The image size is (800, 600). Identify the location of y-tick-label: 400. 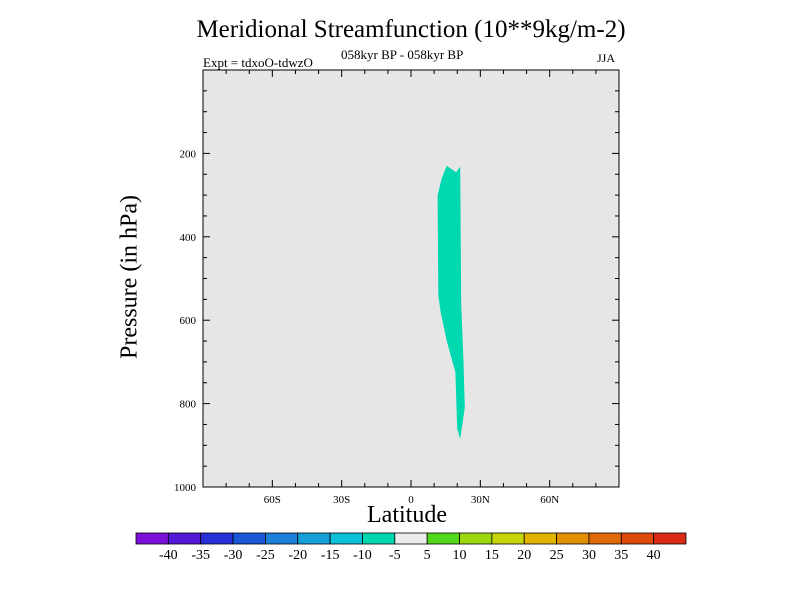
(188, 238).